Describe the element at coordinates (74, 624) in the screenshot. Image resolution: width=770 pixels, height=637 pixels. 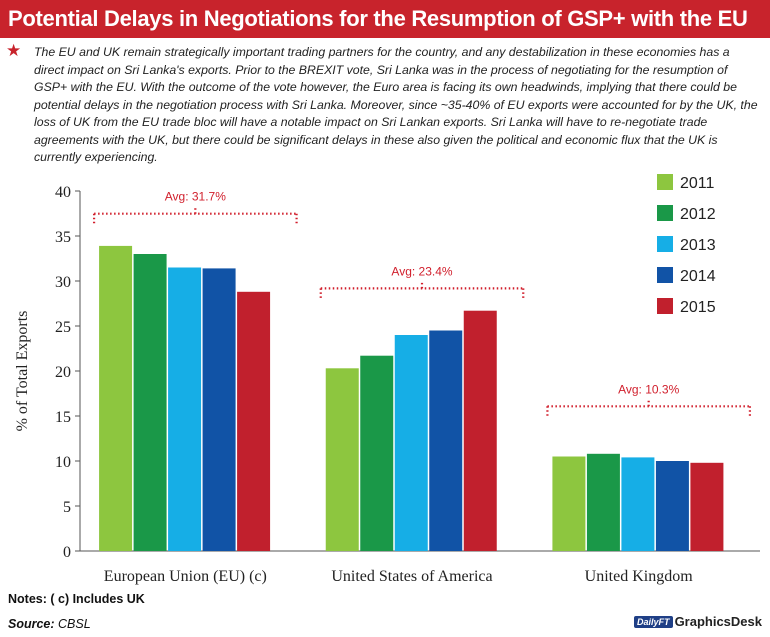
I see `source-value: CBSL` at that location.